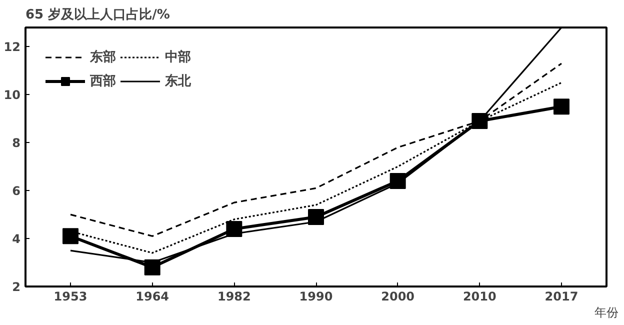 The width and height of the screenshot is (624, 325). Describe the element at coordinates (71, 297) in the screenshot. I see `x-tick-label: 1953` at that location.